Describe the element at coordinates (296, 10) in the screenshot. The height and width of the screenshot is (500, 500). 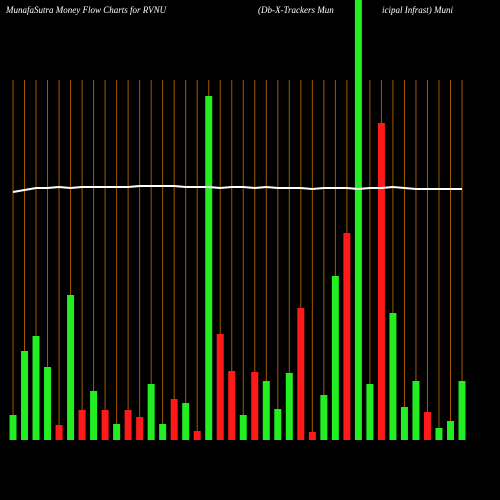
I see `chart-title: (Db-X-Trackers Mun` at that location.